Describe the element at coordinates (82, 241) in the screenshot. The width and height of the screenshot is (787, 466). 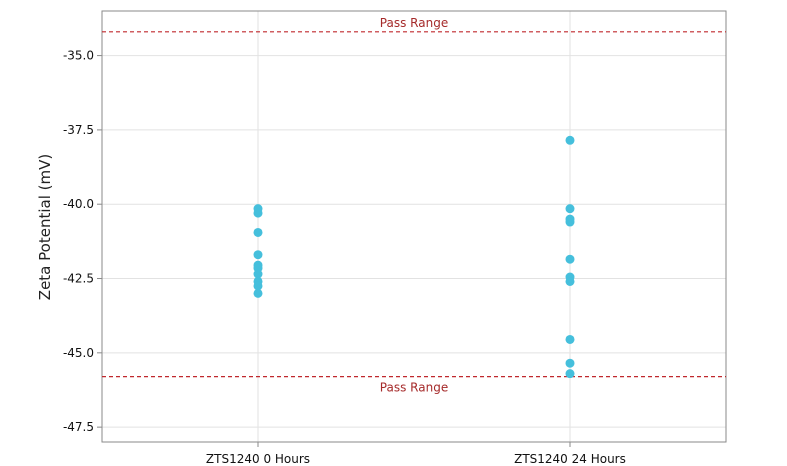
I see `y-axis-ticks: -35.0 -37.5 -40.0 -42.5 -45.0 -47.5` at that location.